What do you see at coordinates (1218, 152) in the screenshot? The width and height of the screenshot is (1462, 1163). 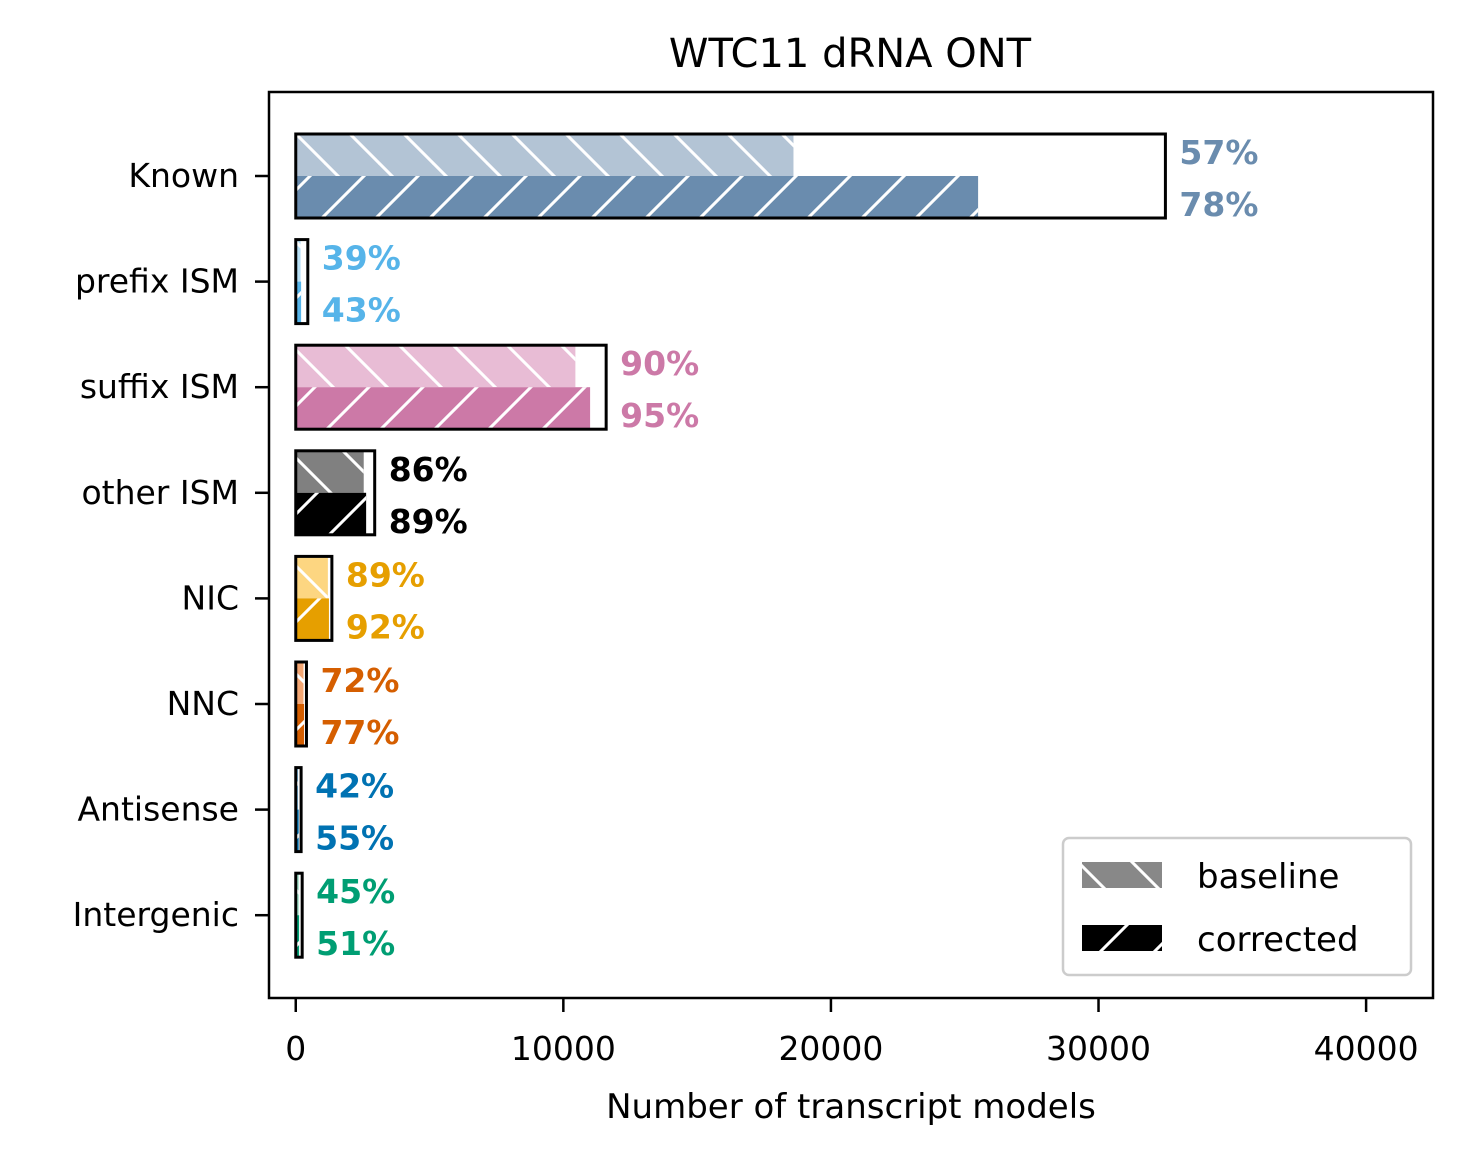 I see `pct-label-baseline-known: 57%` at bounding box center [1218, 152].